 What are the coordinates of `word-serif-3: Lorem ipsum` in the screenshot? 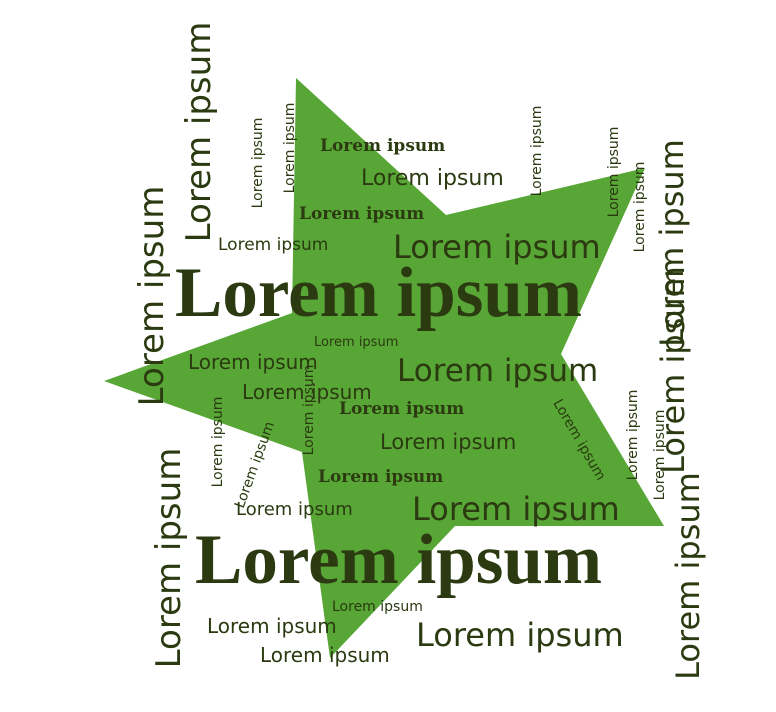 It's located at (402, 409).